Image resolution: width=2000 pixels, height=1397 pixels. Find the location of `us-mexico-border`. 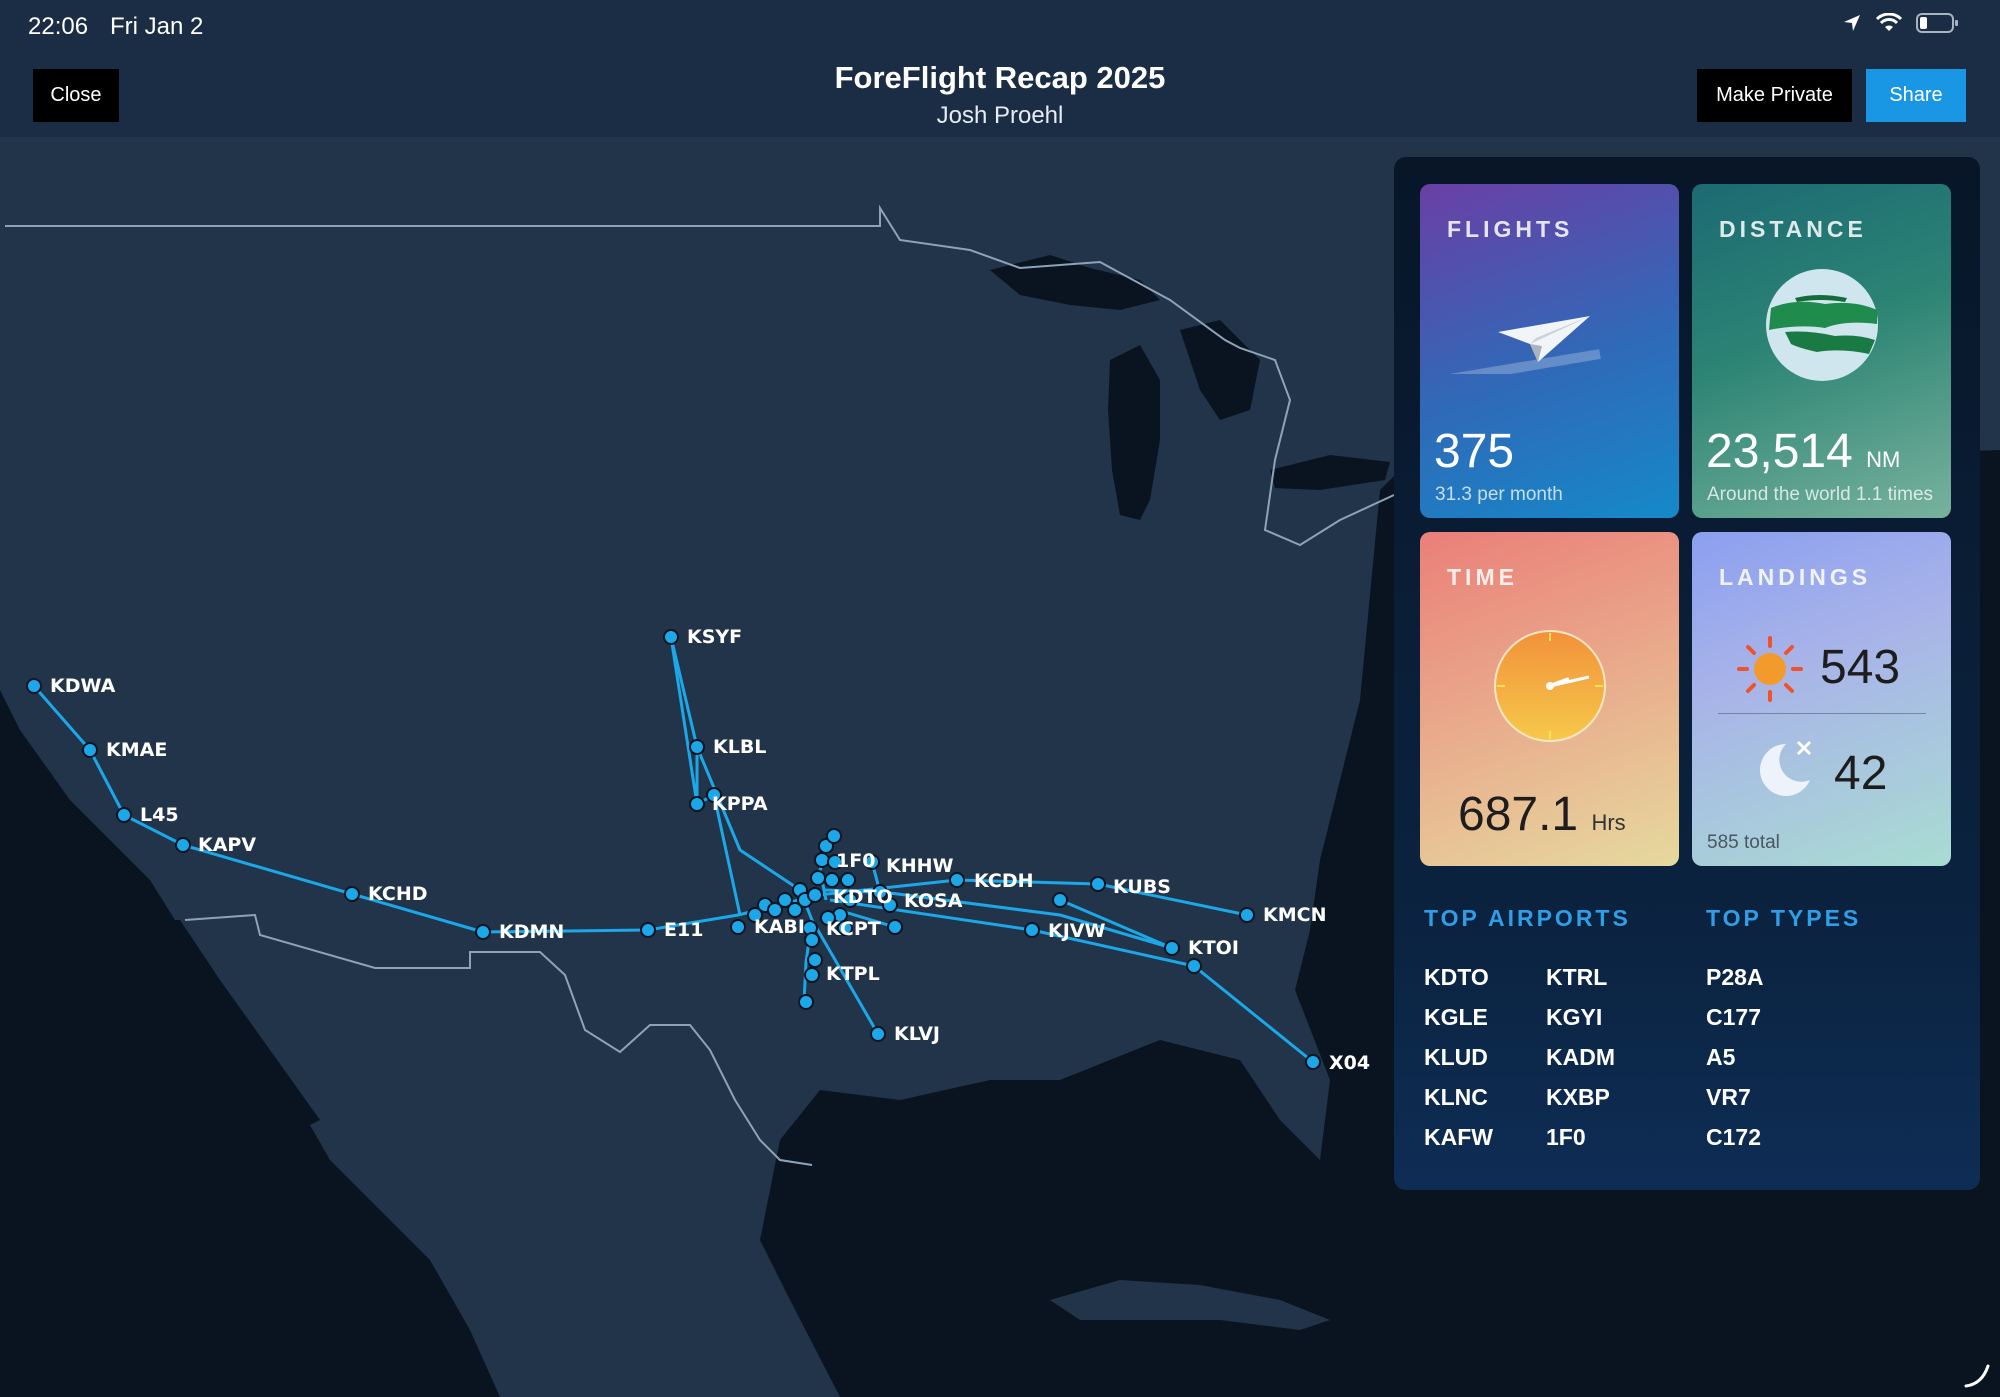

us-mexico-border is located at coordinates (498, 1039).